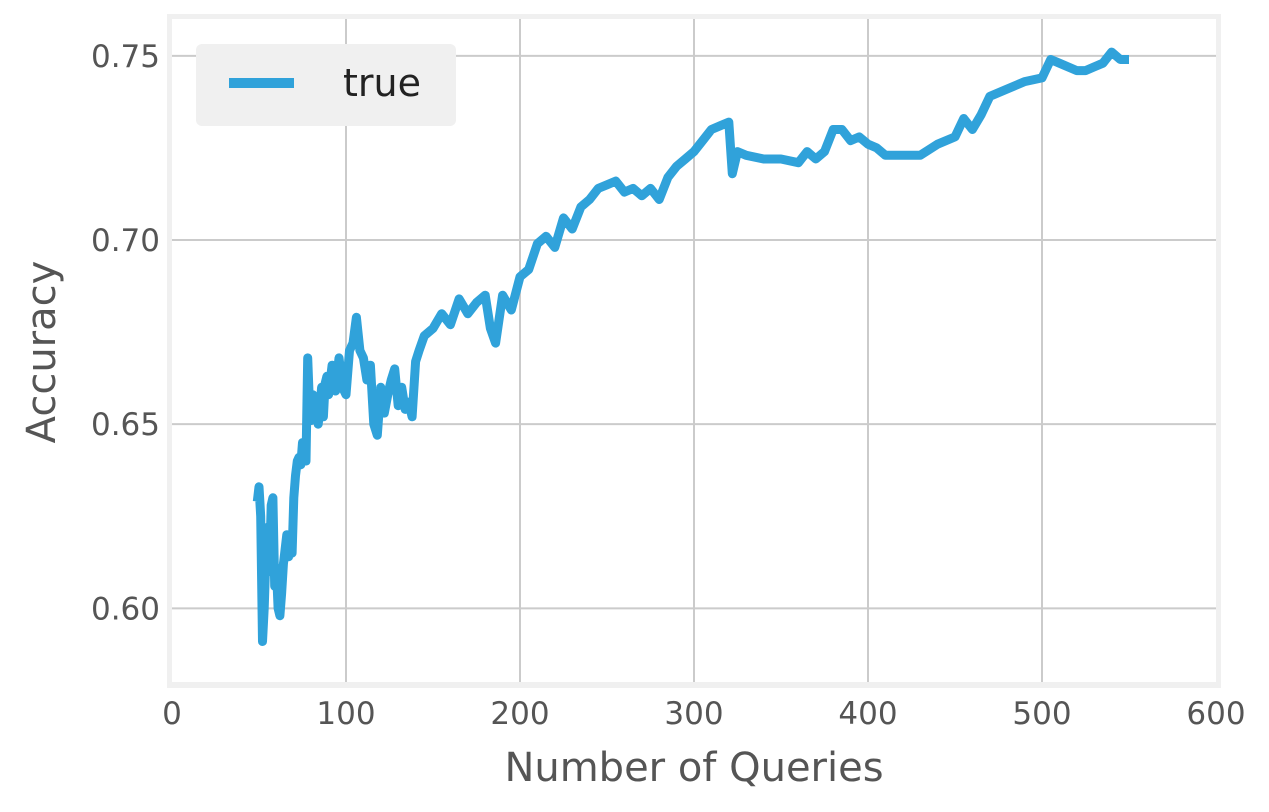  Describe the element at coordinates (125, 241) in the screenshot. I see `y-tick-label: 0.70` at that location.